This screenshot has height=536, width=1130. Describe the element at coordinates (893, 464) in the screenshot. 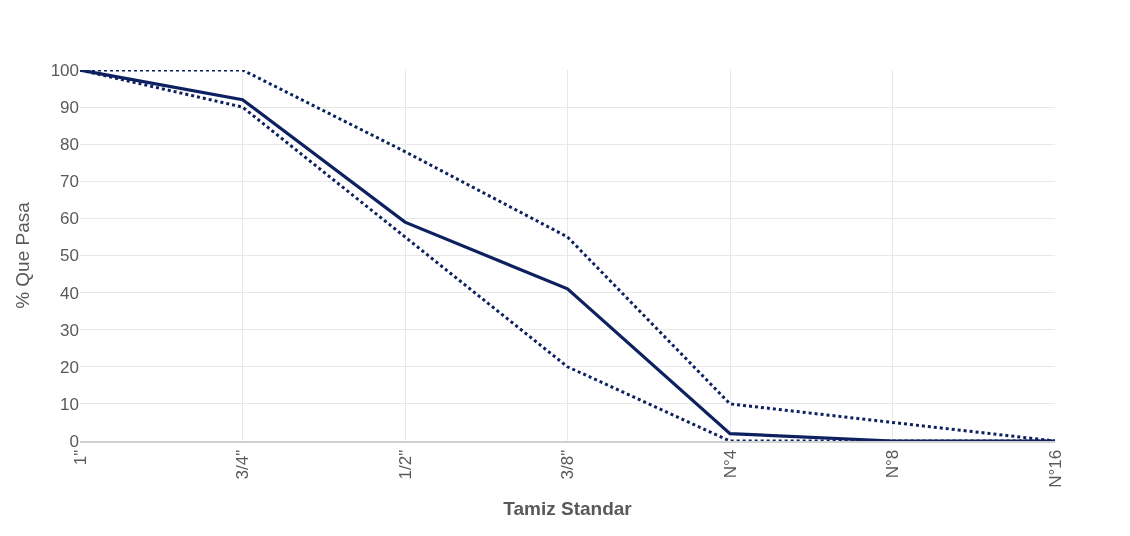

I see `x-tick-label: N°8` at that location.